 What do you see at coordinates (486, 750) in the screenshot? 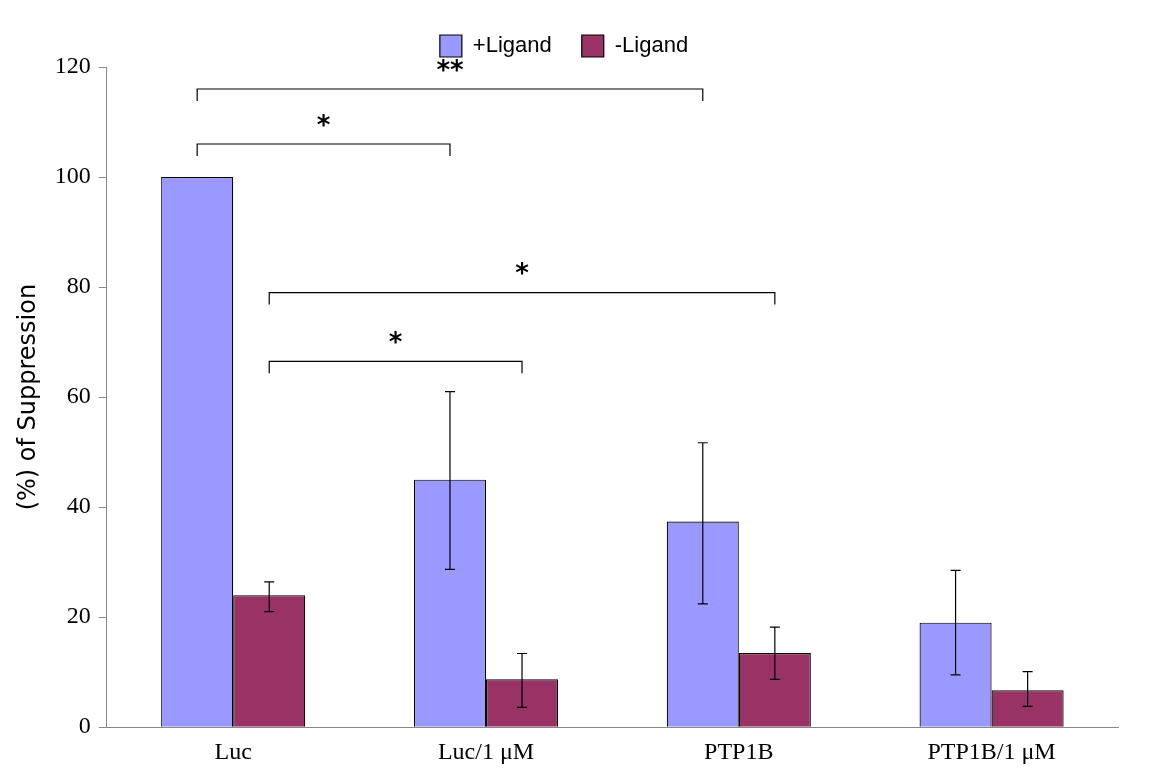
I see `x-tick-label: Luc/1 μM` at bounding box center [486, 750].